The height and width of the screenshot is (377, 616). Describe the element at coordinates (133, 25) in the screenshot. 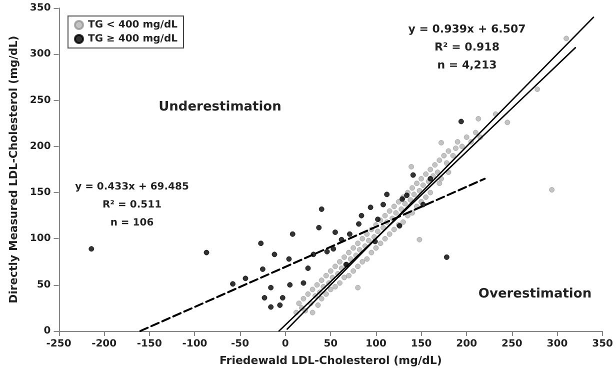

I see `legend-label: TG < 400 mg/dL` at that location.